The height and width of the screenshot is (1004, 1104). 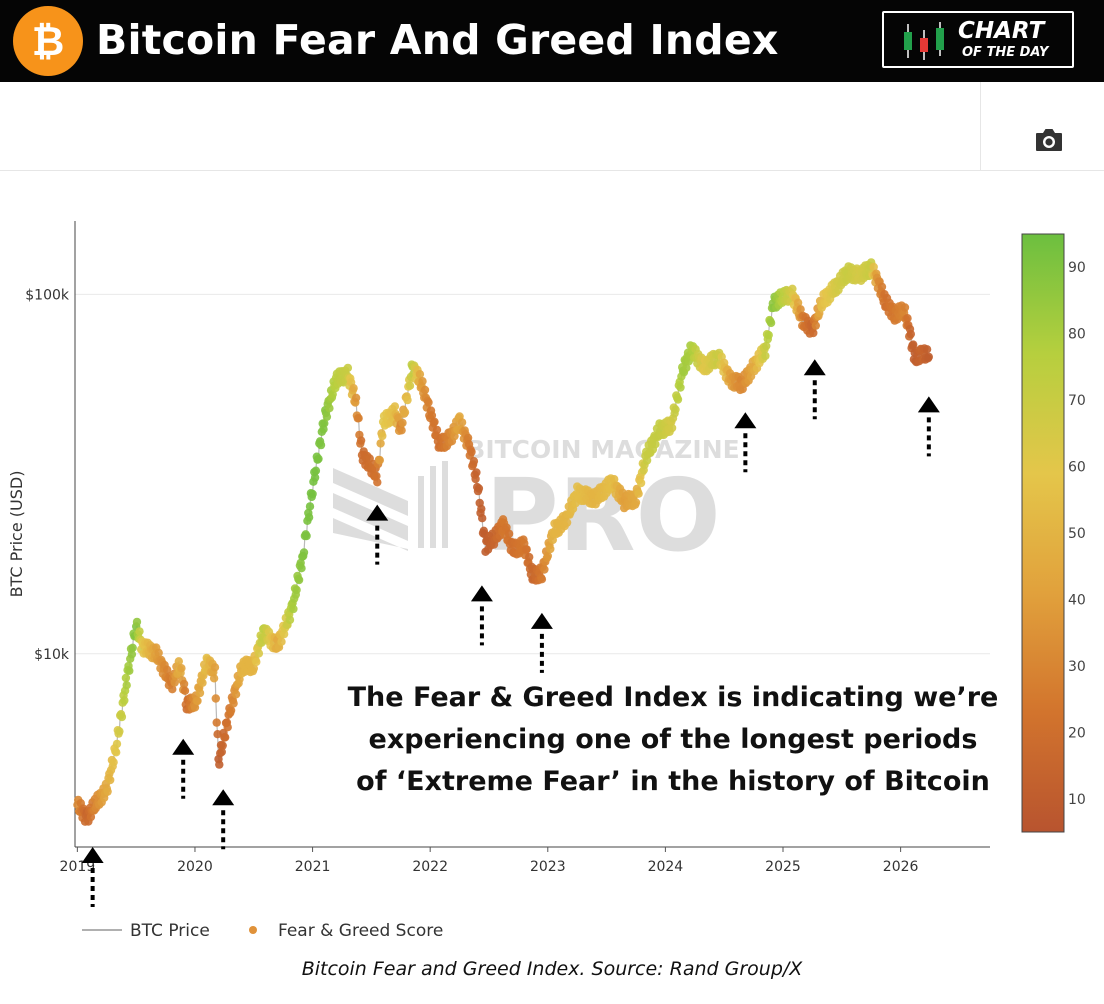 I want to click on y-tick-label: $100k, so click(x=47, y=295).